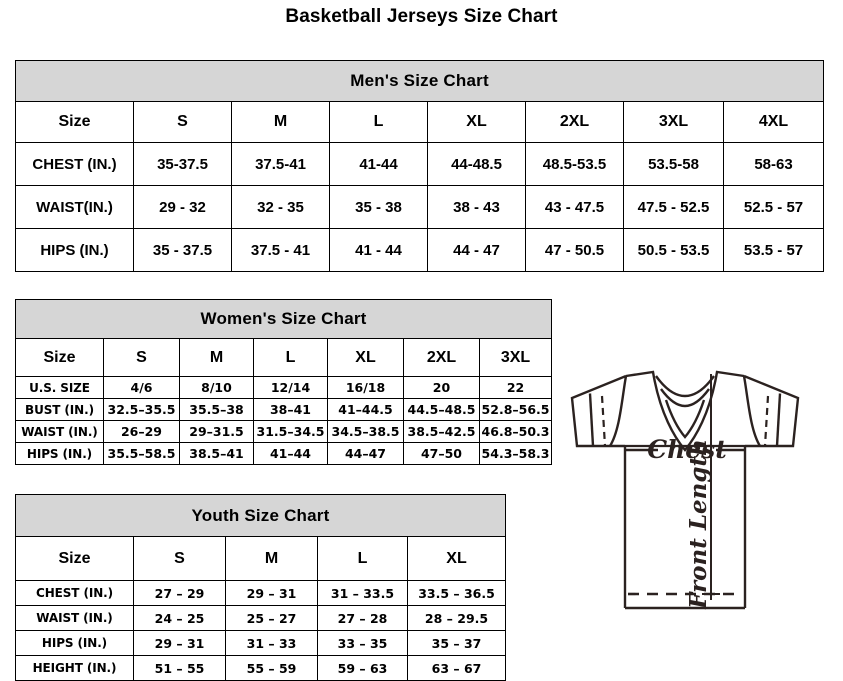  I want to click on table-cell: 16/18, so click(365, 387).